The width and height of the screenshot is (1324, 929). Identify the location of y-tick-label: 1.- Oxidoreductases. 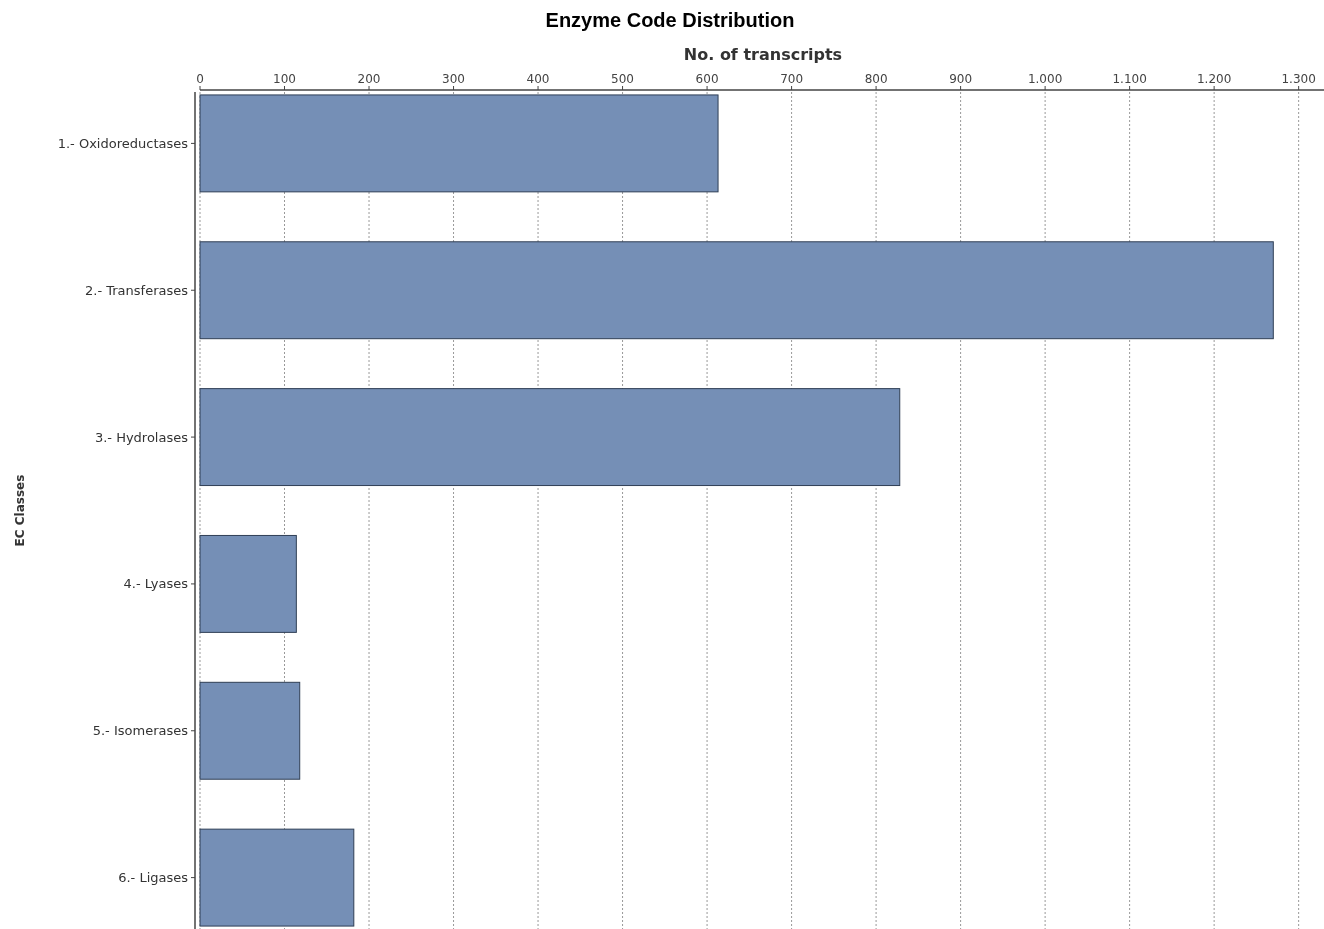
(123, 143).